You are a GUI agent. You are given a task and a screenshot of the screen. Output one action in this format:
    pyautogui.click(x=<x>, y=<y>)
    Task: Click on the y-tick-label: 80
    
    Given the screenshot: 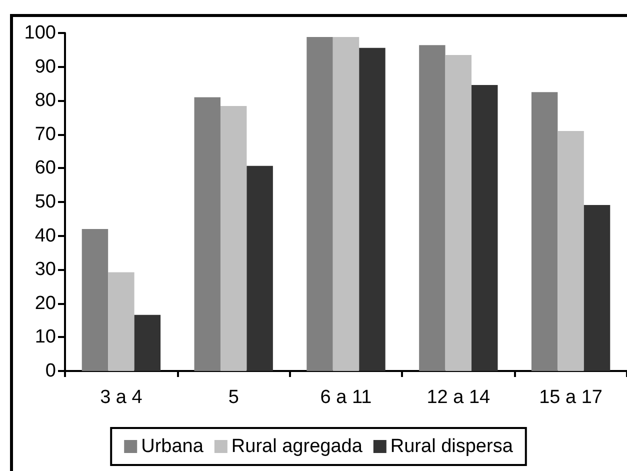 What is the action you would take?
    pyautogui.click(x=45, y=101)
    